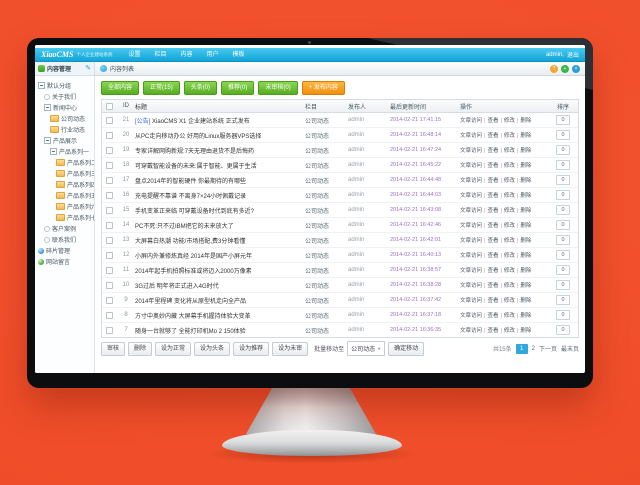  Describe the element at coordinates (521, 348) in the screenshot. I see `pagination-item: 1` at that location.